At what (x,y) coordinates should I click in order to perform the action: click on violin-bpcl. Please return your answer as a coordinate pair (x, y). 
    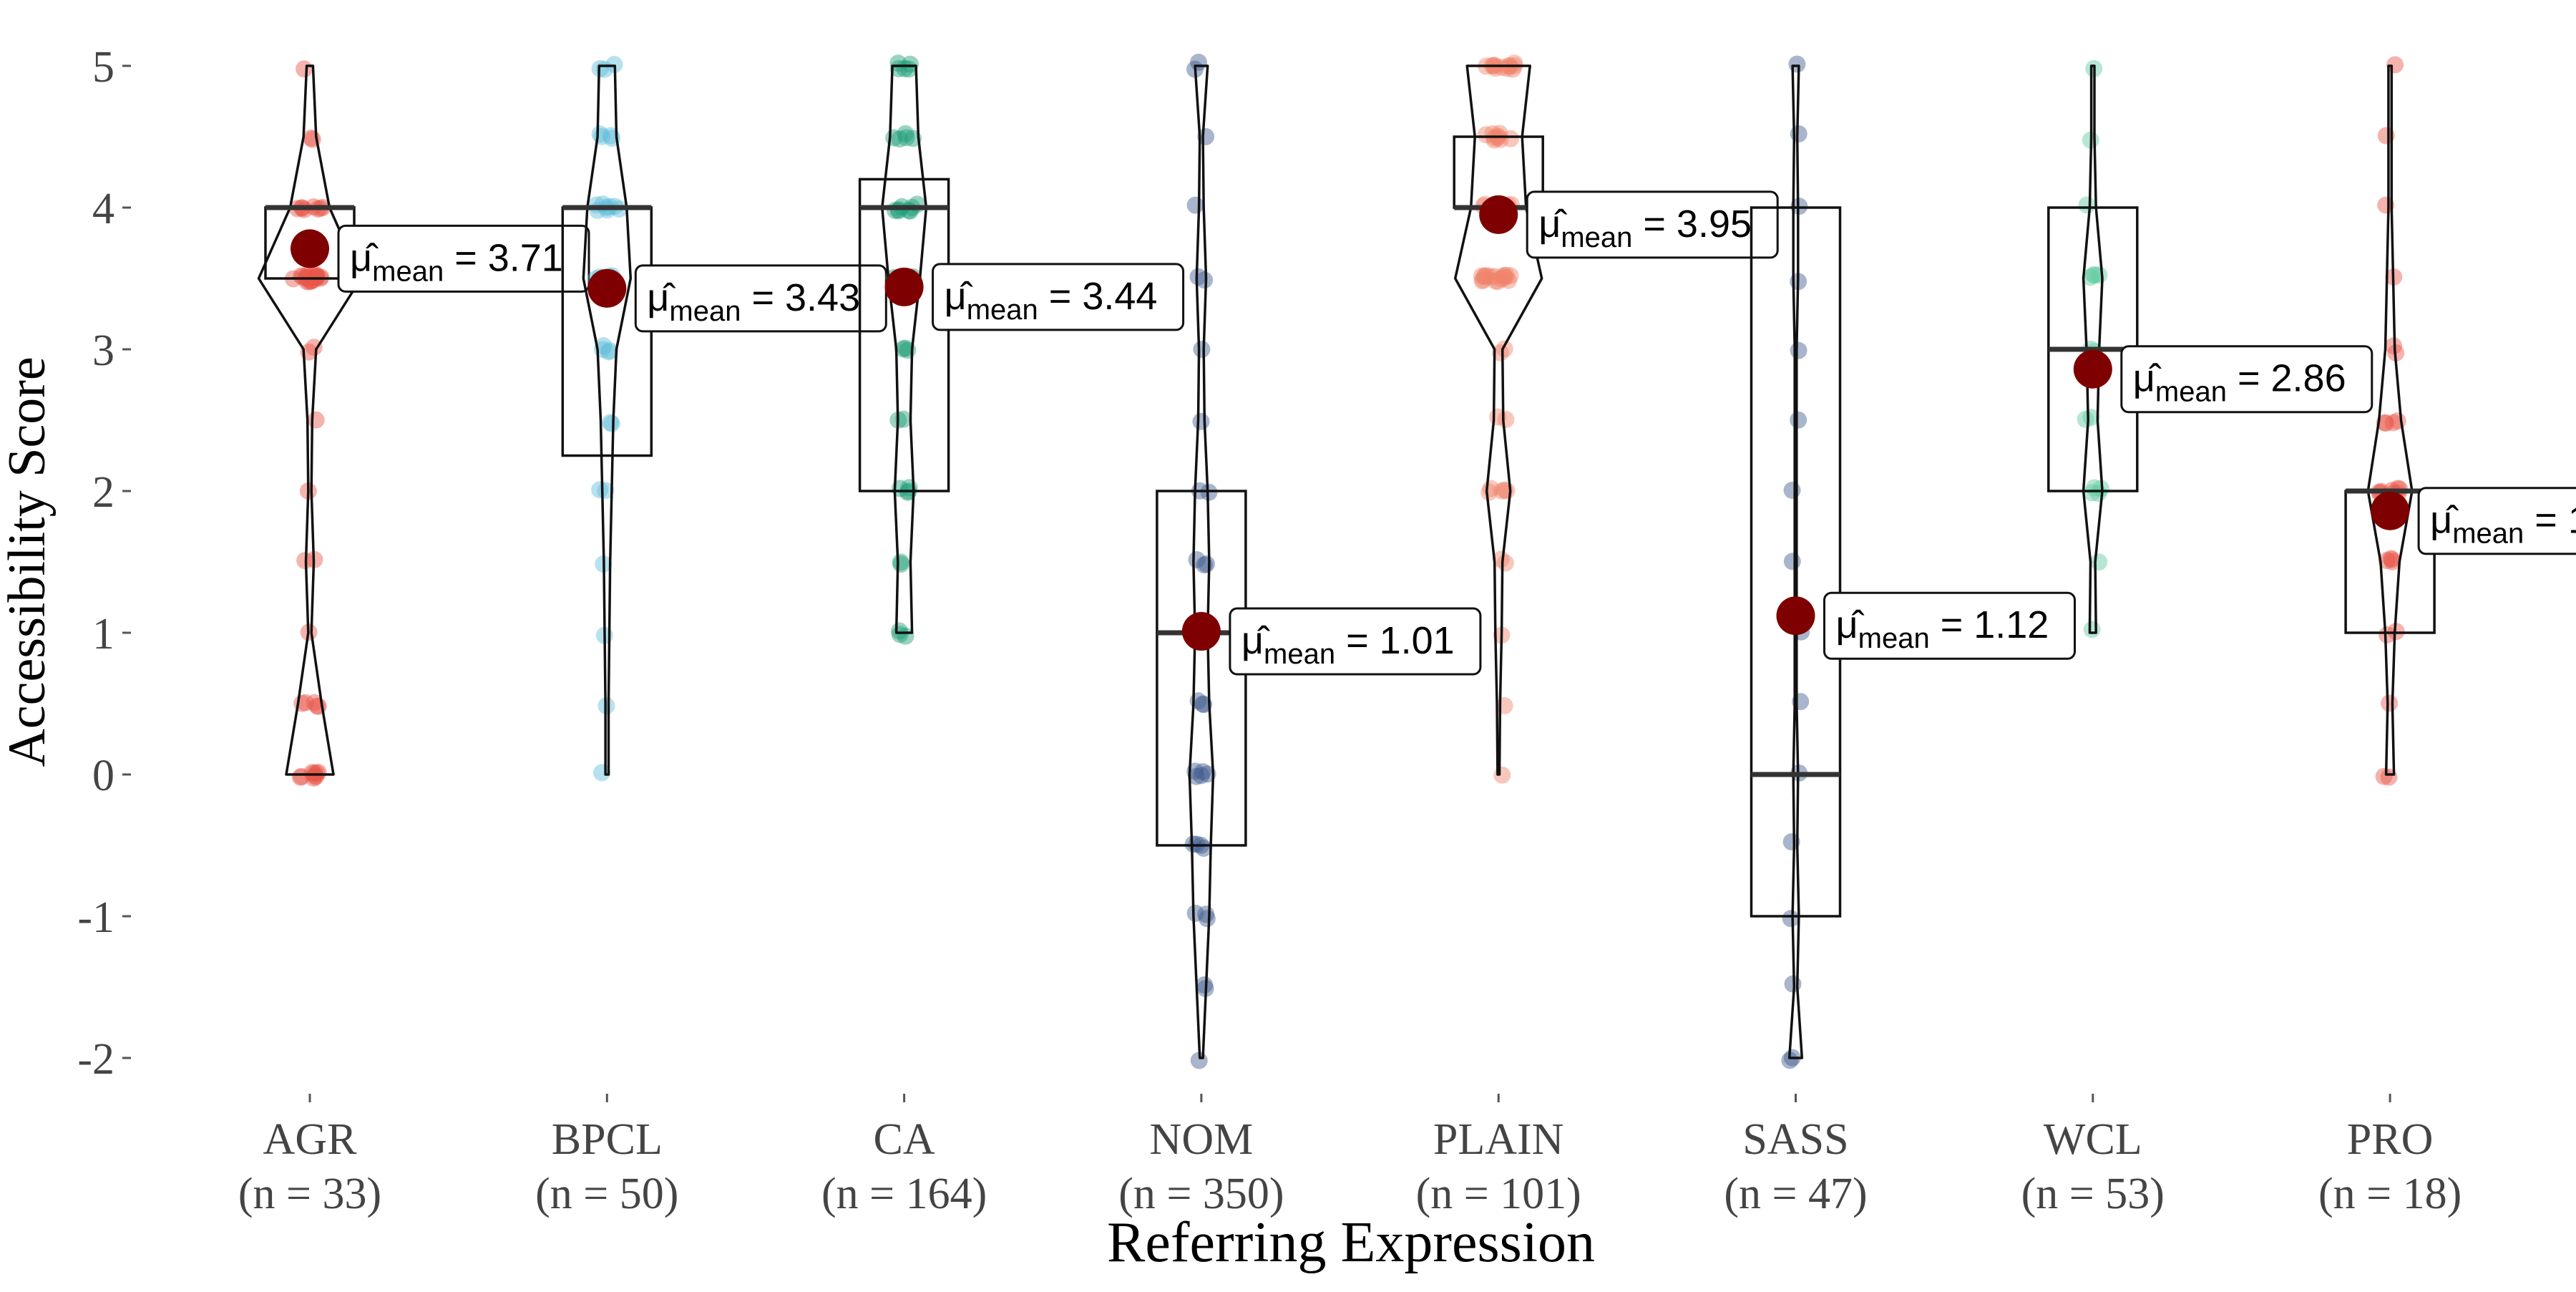
    Looking at the image, I should click on (607, 420).